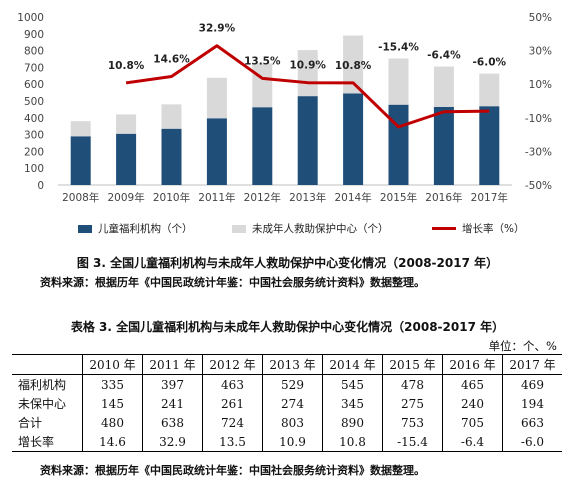 The image size is (575, 486). What do you see at coordinates (472, 442) in the screenshot?
I see `table-cell: -6.4` at bounding box center [472, 442].